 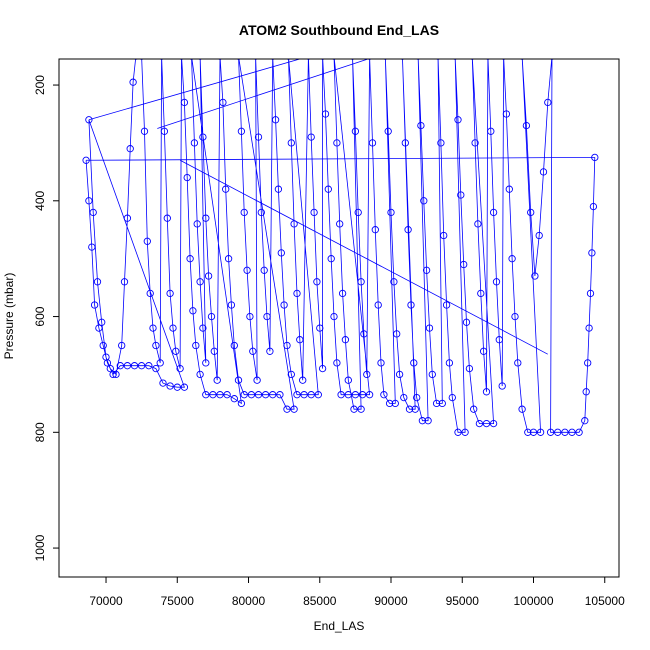 I want to click on x-tick-label: 75000, so click(x=178, y=601).